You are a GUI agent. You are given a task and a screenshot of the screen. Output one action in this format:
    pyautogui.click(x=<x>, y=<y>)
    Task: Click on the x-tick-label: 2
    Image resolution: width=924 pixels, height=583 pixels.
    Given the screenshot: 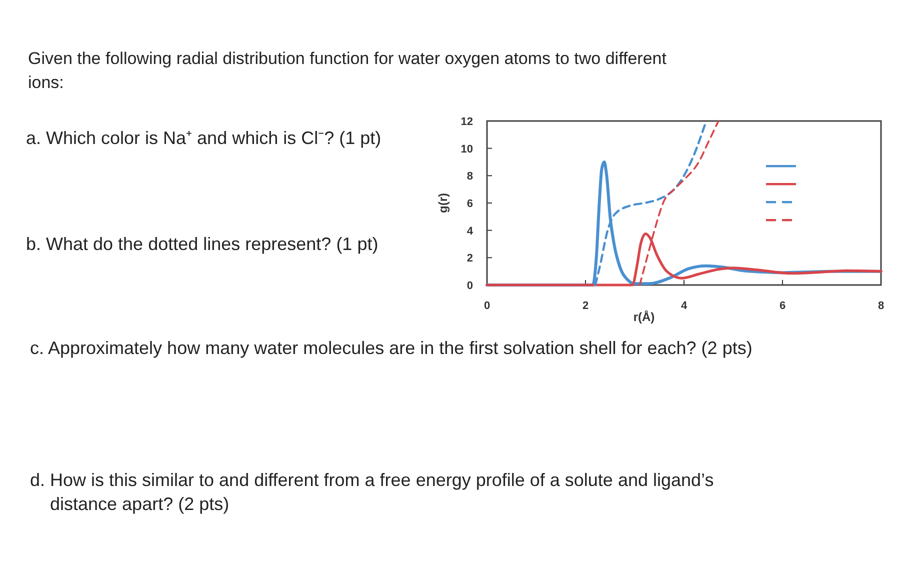 What is the action you would take?
    pyautogui.click(x=585, y=306)
    